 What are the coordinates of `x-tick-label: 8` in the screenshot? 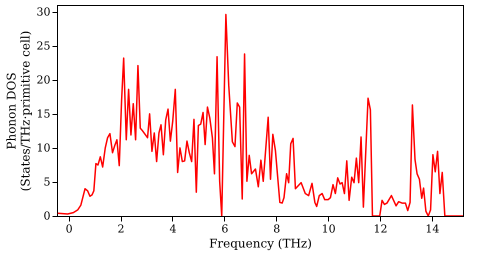 It's located at (276, 229).